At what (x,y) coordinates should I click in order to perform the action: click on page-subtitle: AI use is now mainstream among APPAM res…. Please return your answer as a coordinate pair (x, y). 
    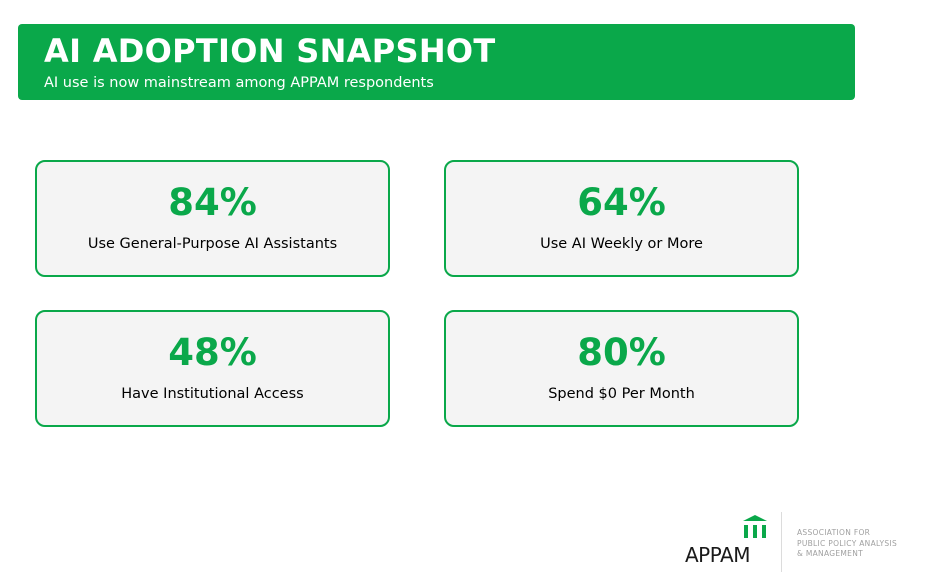
    Looking at the image, I should click on (239, 83).